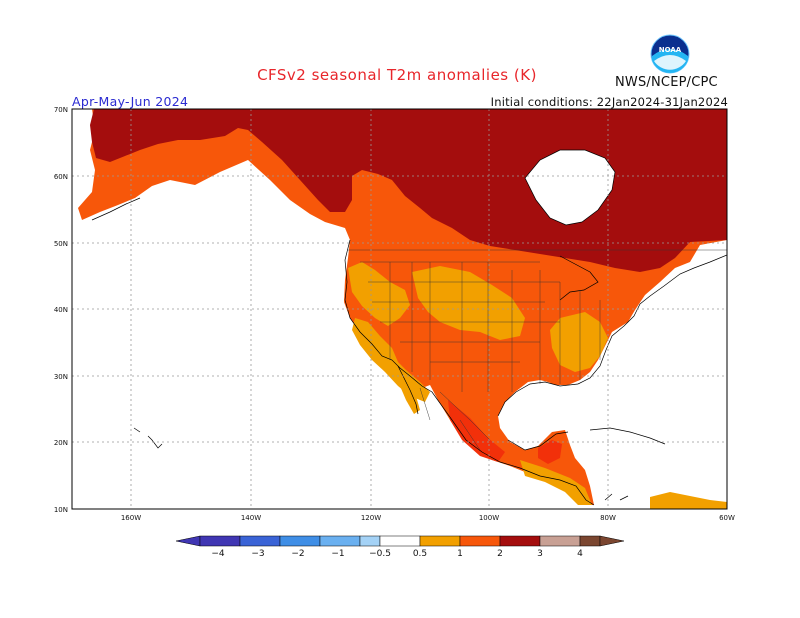  Describe the element at coordinates (297, 554) in the screenshot. I see `colorbar-label: −2` at that location.